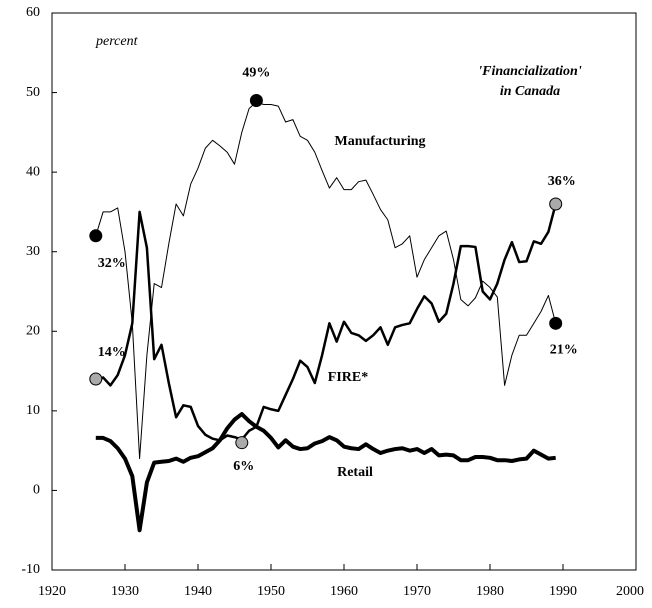  What do you see at coordinates (530, 91) in the screenshot?
I see `chart-subtitle: in Canada` at bounding box center [530, 91].